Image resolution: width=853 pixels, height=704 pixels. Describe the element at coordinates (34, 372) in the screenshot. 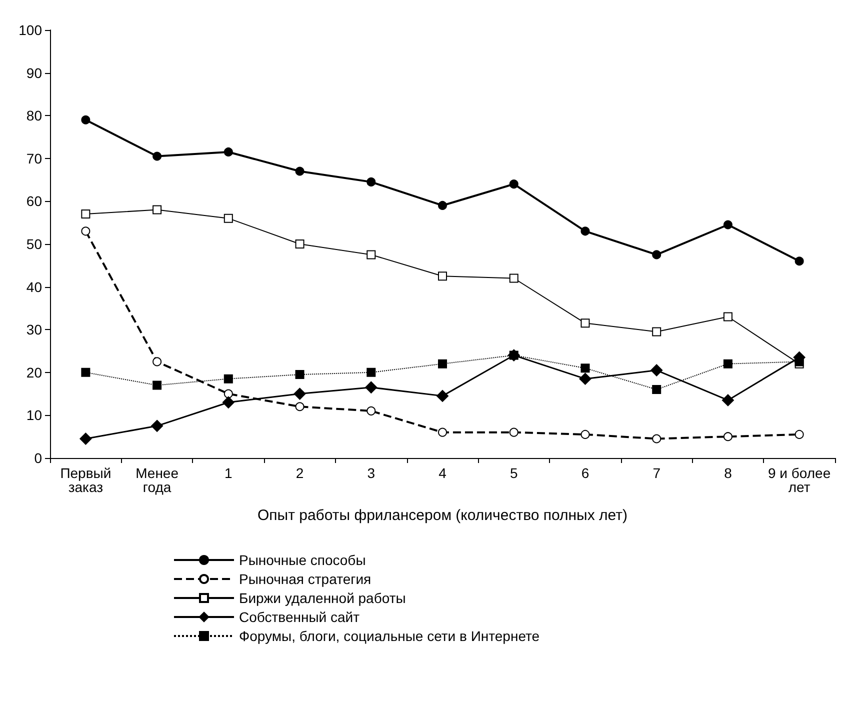

I see `y-tick-label: 20` at that location.